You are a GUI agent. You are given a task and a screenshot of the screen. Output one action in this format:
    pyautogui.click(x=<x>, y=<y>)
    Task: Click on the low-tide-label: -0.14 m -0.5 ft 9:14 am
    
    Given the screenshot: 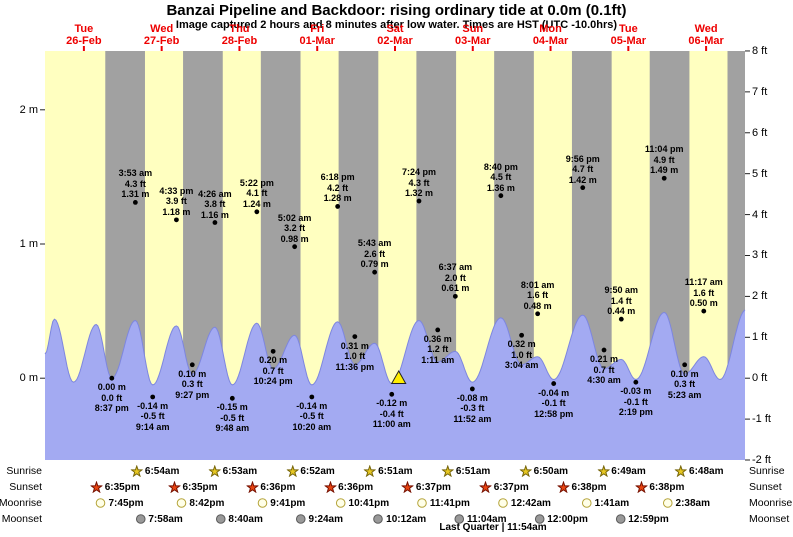 What is the action you would take?
    pyautogui.click(x=153, y=417)
    